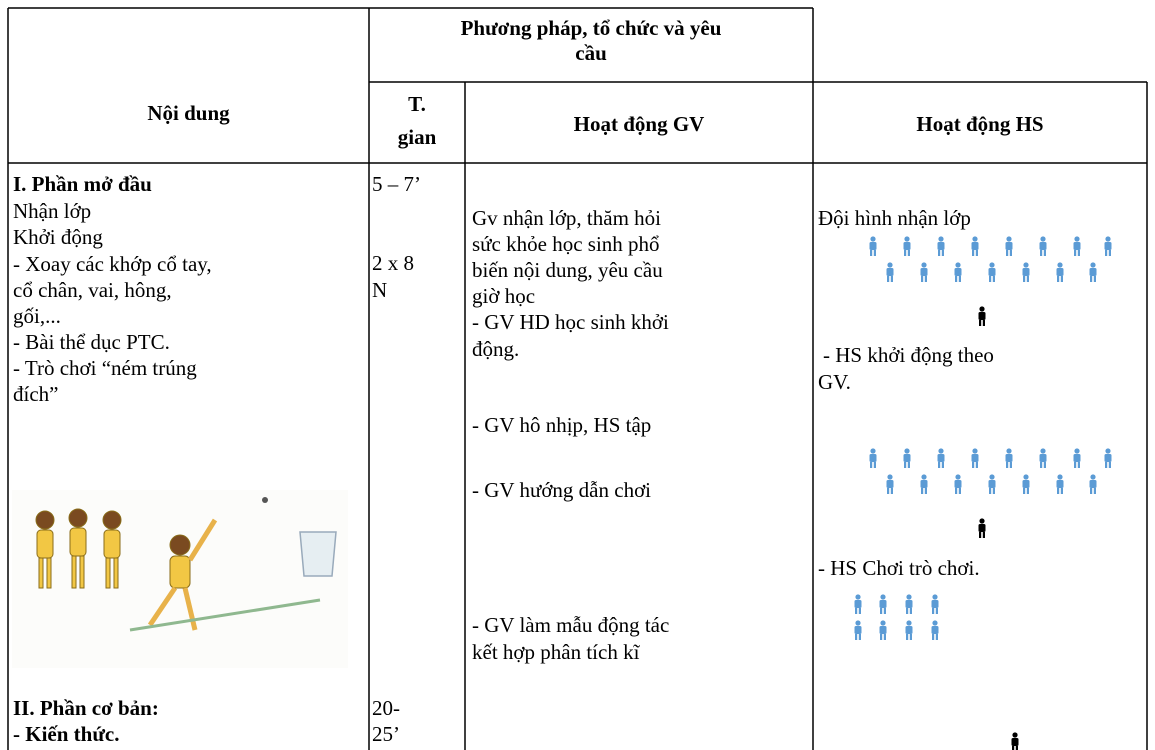  I want to click on cell-text: sức khỏe học sinh phổ, so click(566, 244).